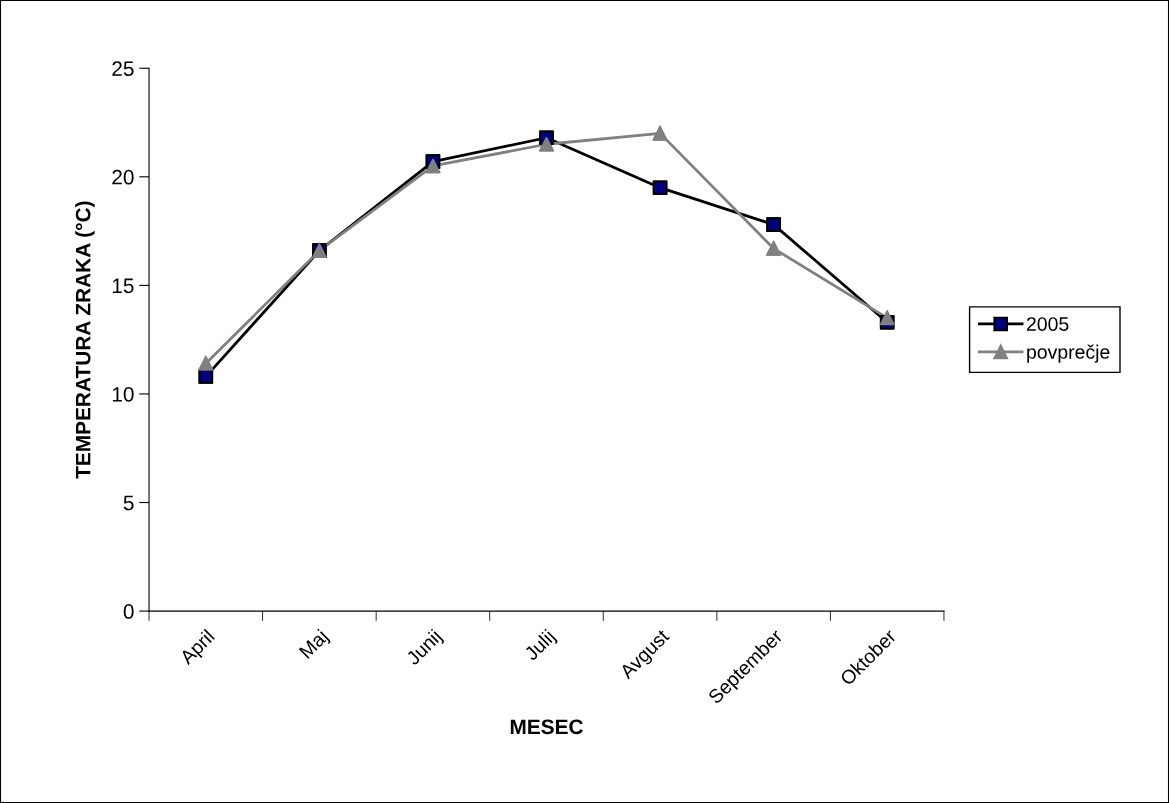  What do you see at coordinates (123, 286) in the screenshot?
I see `y-tick-label: 15` at bounding box center [123, 286].